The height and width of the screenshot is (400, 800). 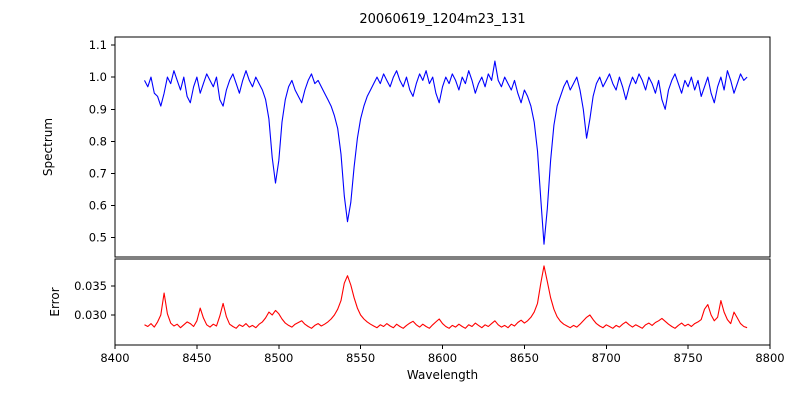 What do you see at coordinates (98, 141) in the screenshot?
I see `y-tick-label: 0.8` at bounding box center [98, 141].